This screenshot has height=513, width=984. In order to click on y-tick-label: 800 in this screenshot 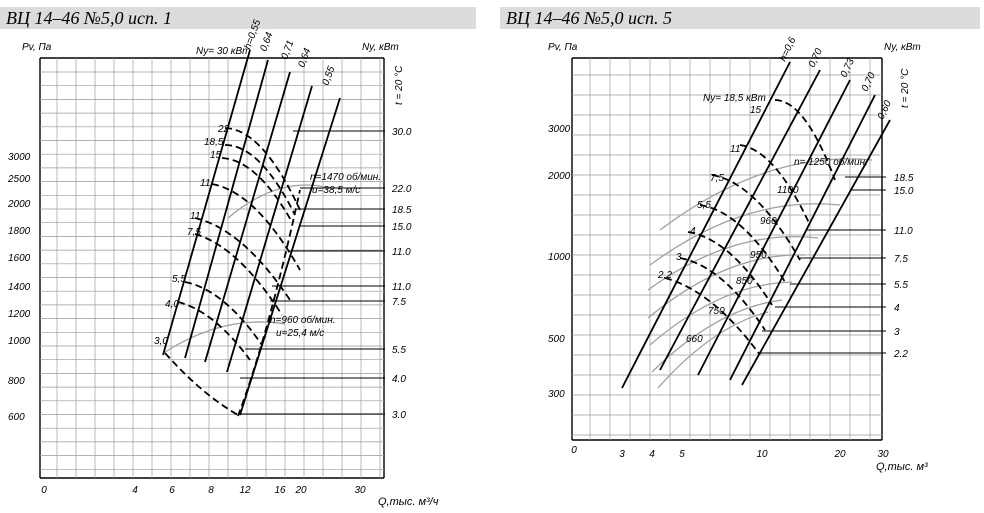, I will do `click(16, 381)`.